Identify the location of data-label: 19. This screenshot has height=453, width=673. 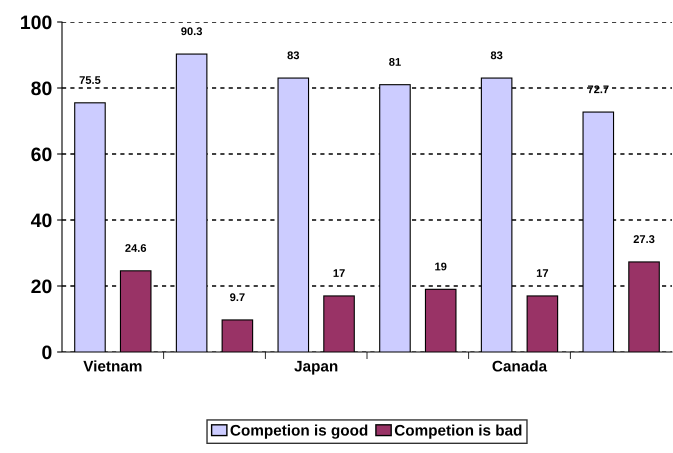
(440, 266).